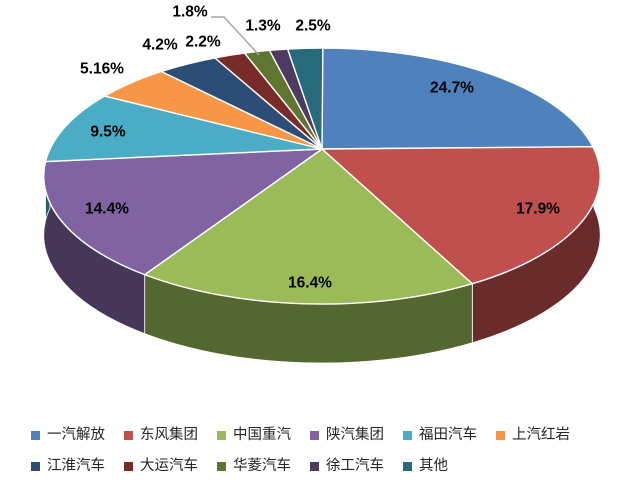  I want to click on legend-item-0: 一汽解放, so click(68, 435).